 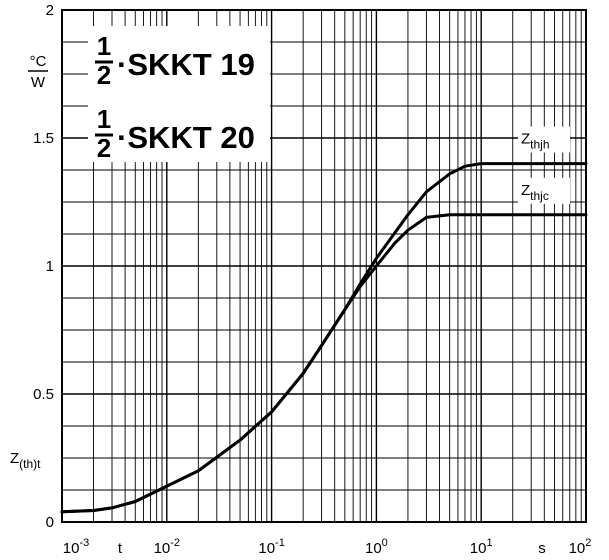 I want to click on x-unit-label: s, so click(x=542, y=548).